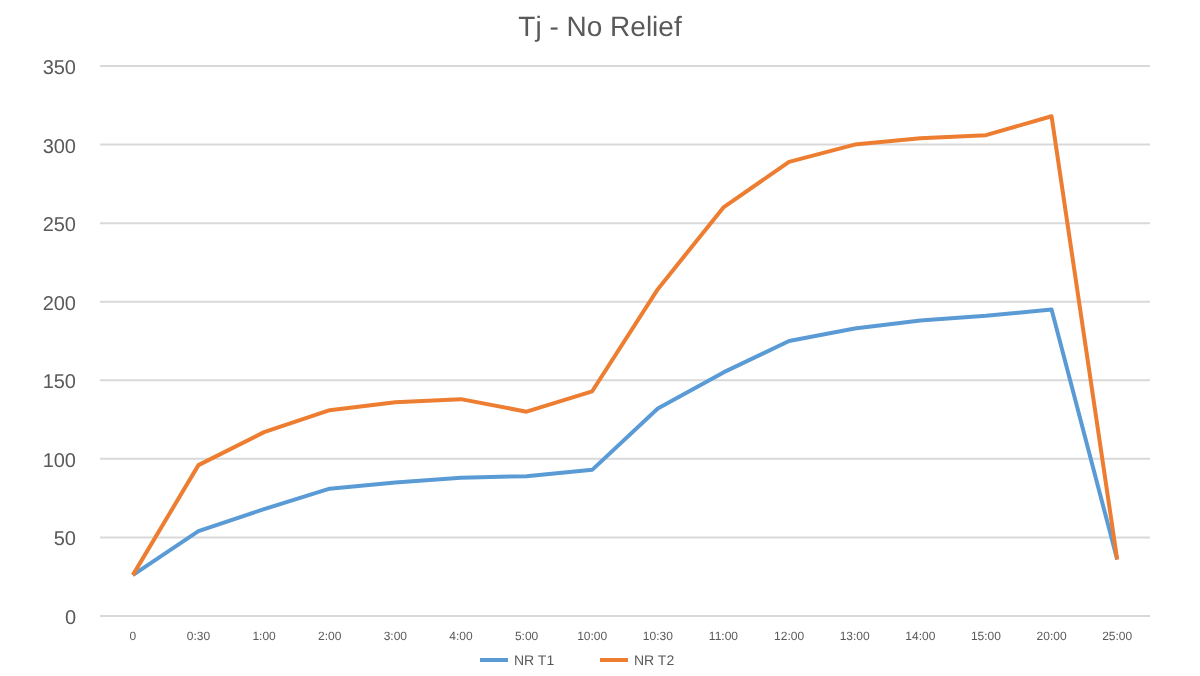 The width and height of the screenshot is (1200, 676). What do you see at coordinates (59, 461) in the screenshot?
I see `y-tick-label: 100` at bounding box center [59, 461].